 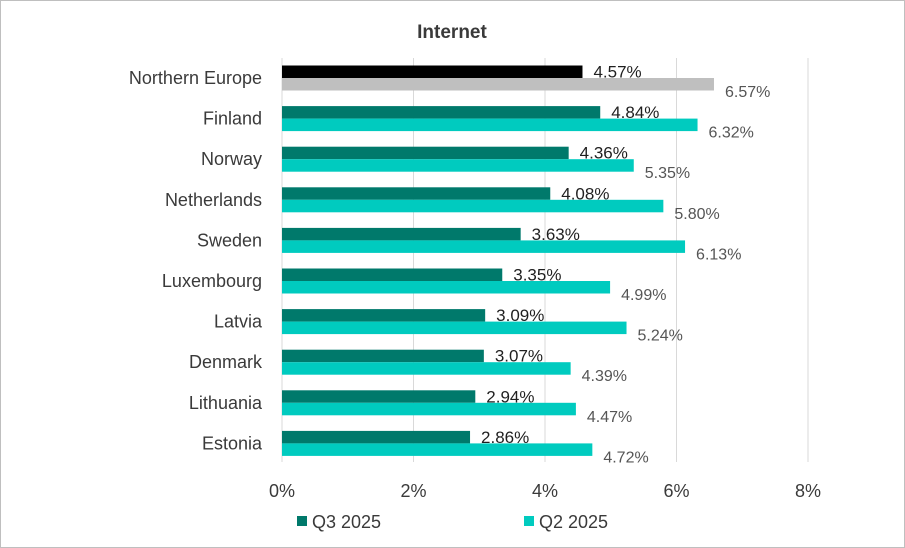 I want to click on category-label: Lithuania, so click(x=226, y=403).